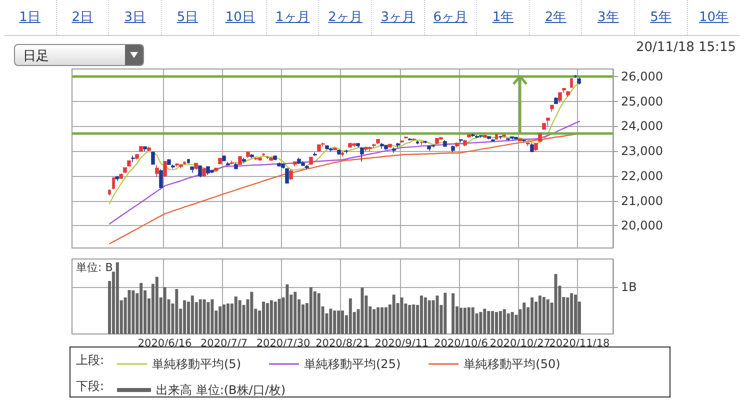 This screenshot has width=749, height=402. I want to click on x-tick-label: 2020/6/16, so click(165, 344).